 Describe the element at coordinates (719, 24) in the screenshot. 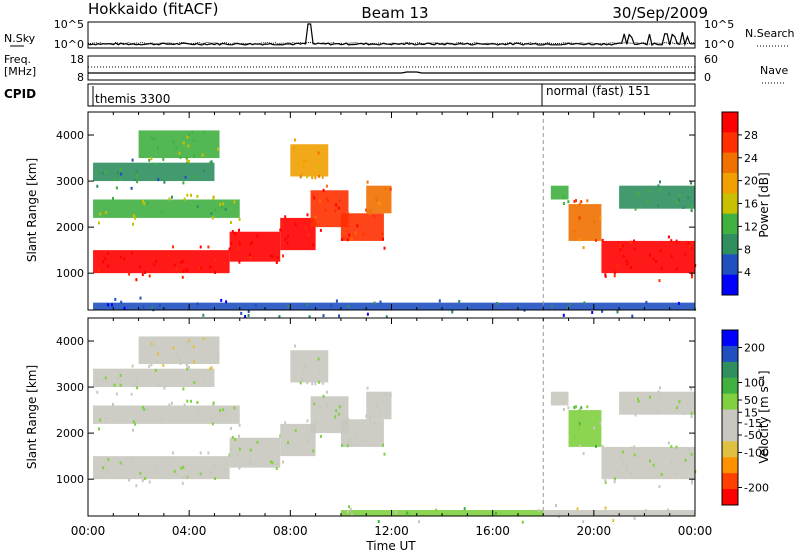

I see `n-search-tick-top: 10^5` at that location.